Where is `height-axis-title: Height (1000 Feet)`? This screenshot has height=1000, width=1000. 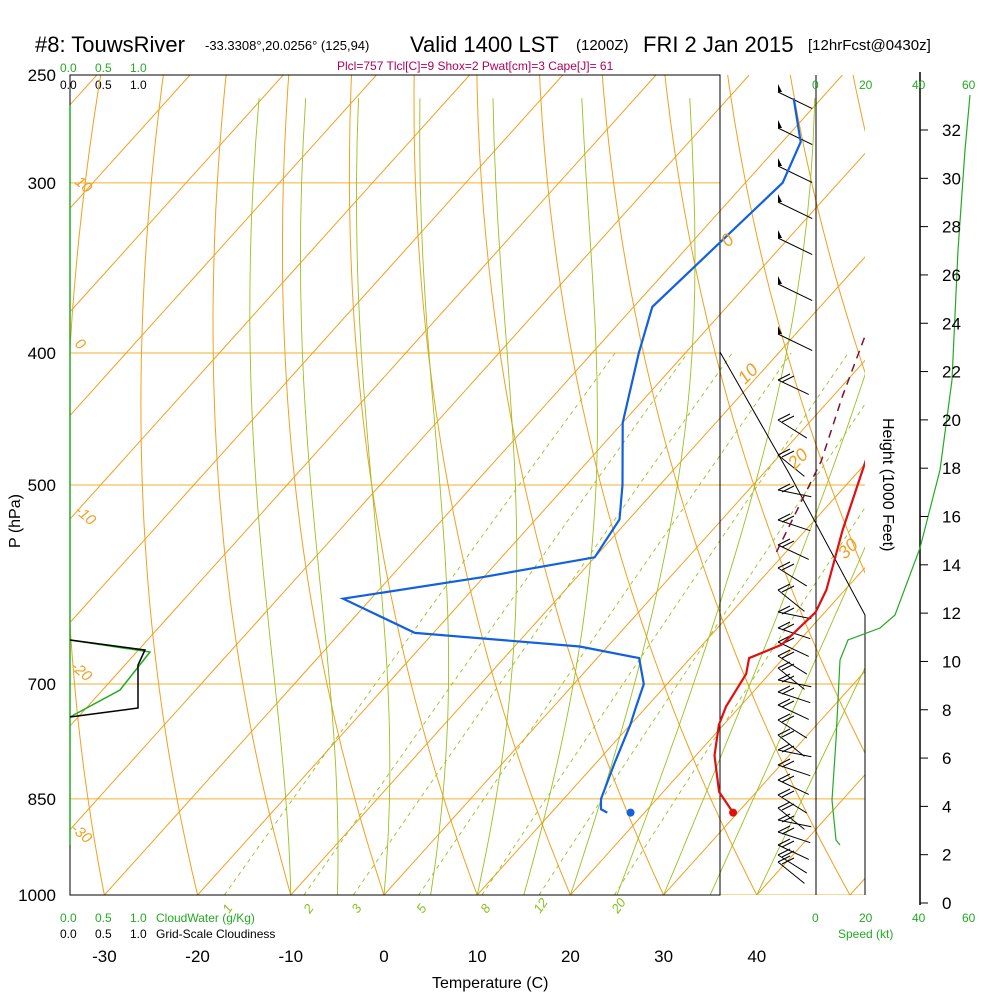 height-axis-title: Height (1000 Feet) is located at coordinates (887, 484).